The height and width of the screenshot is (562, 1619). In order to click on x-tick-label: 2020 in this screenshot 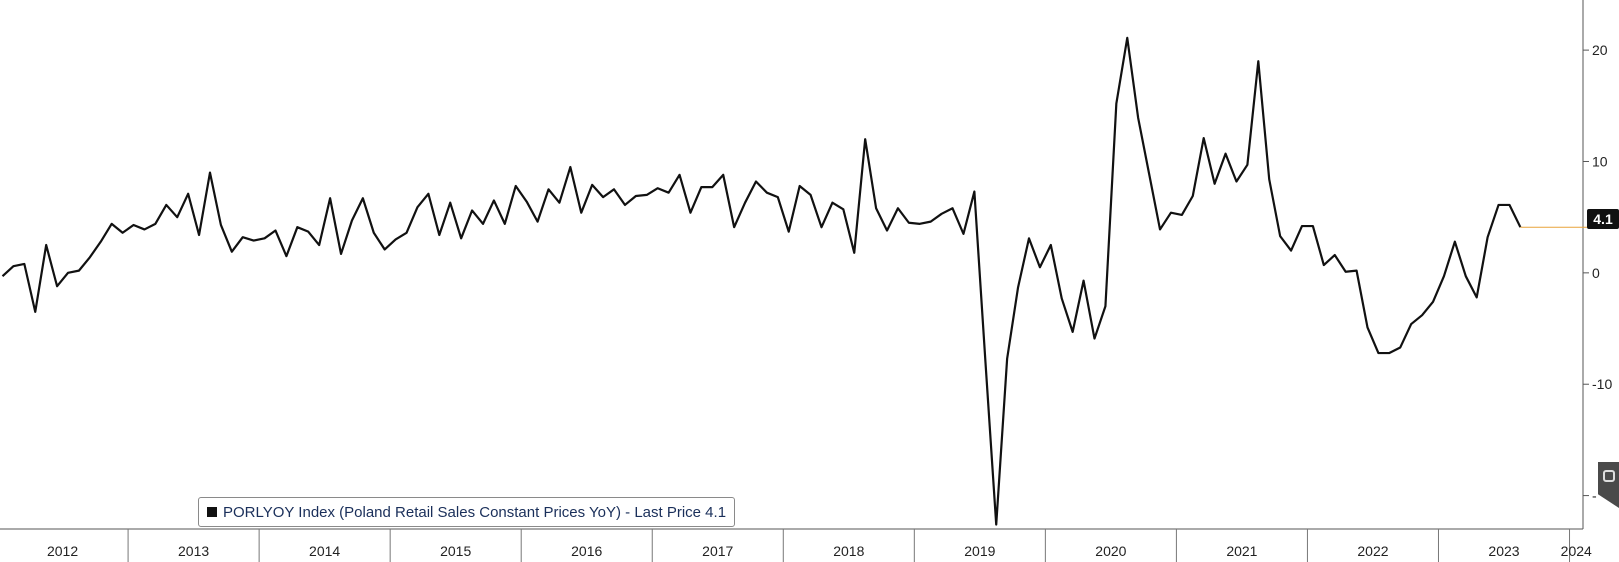, I will do `click(1110, 551)`.